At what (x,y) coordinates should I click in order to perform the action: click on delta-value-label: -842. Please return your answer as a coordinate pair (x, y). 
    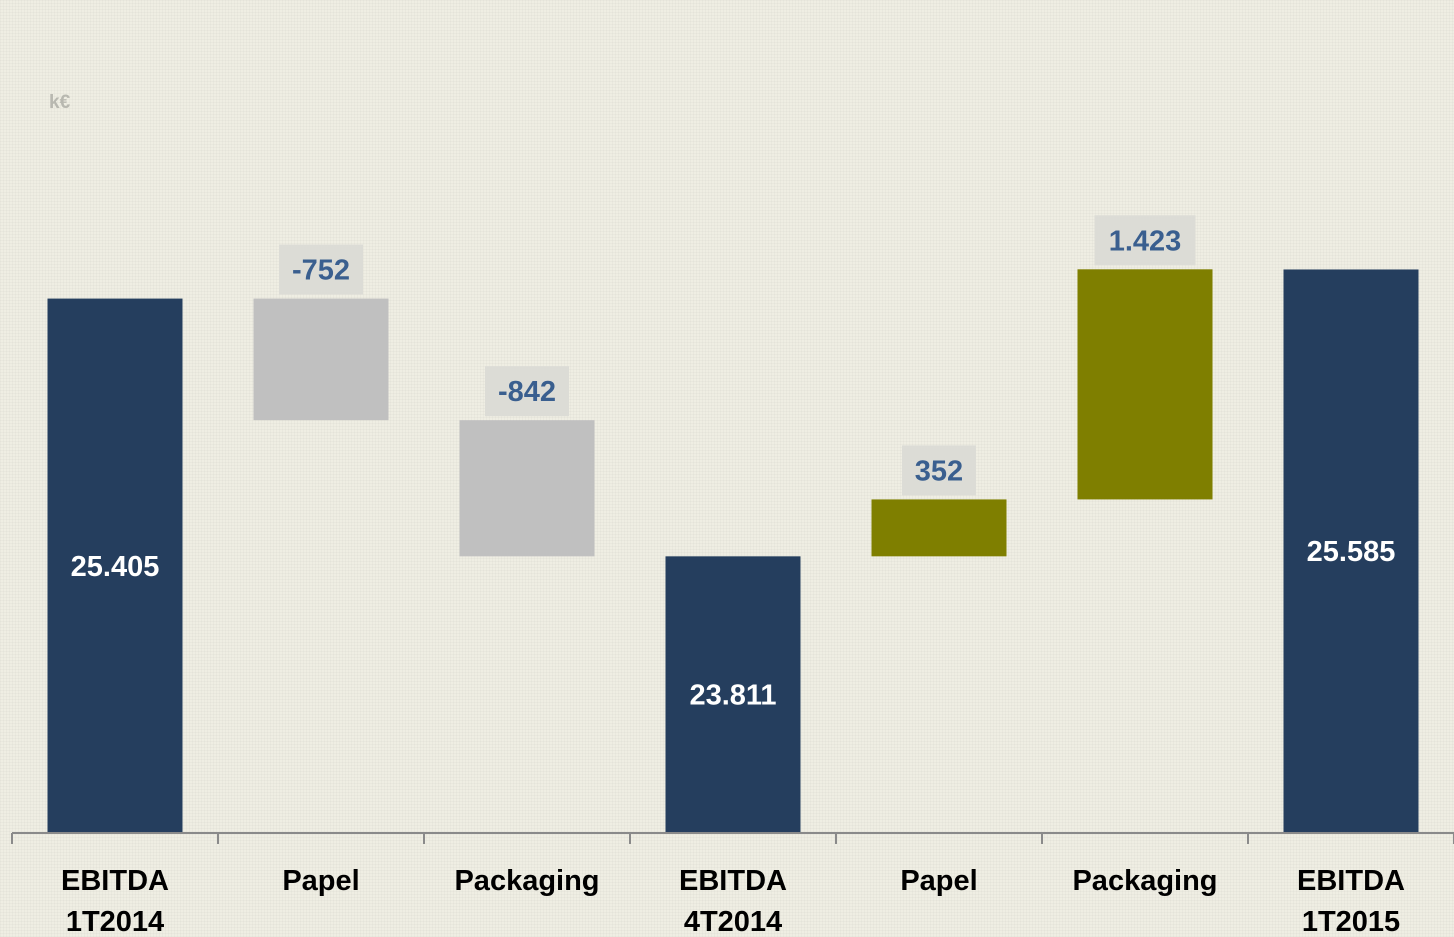
    Looking at the image, I should click on (527, 392).